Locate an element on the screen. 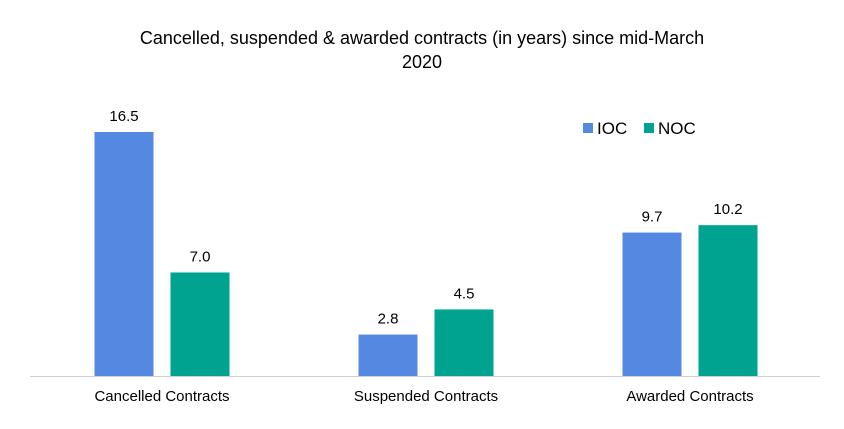 The image size is (844, 429). legend: IOC NOC is located at coordinates (639, 128).